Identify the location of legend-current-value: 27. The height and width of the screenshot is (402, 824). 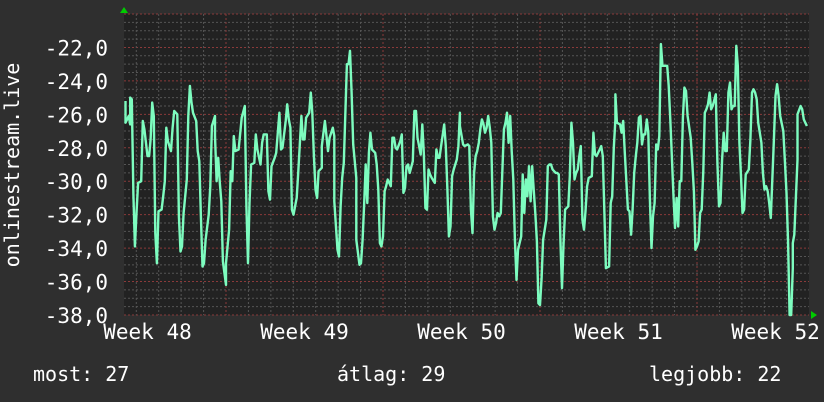
(117, 374).